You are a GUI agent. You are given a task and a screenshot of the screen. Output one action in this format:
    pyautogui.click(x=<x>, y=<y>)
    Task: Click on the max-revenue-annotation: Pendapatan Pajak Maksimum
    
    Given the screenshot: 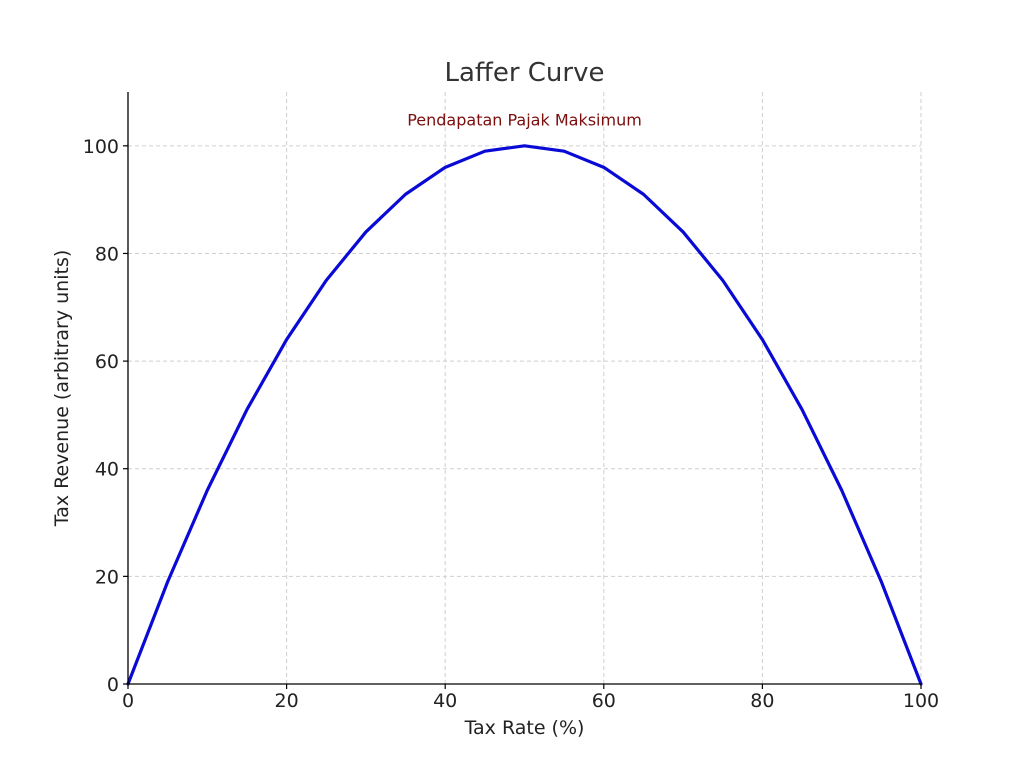 What is the action you would take?
    pyautogui.click(x=524, y=119)
    